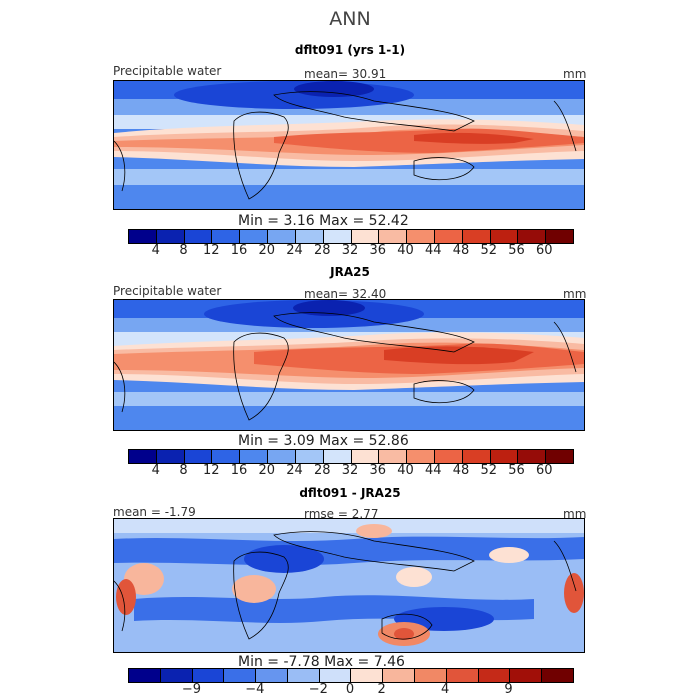 Image resolution: width=700 pixels, height=700 pixels. I want to click on cbar3-tick: 9, so click(508, 689).